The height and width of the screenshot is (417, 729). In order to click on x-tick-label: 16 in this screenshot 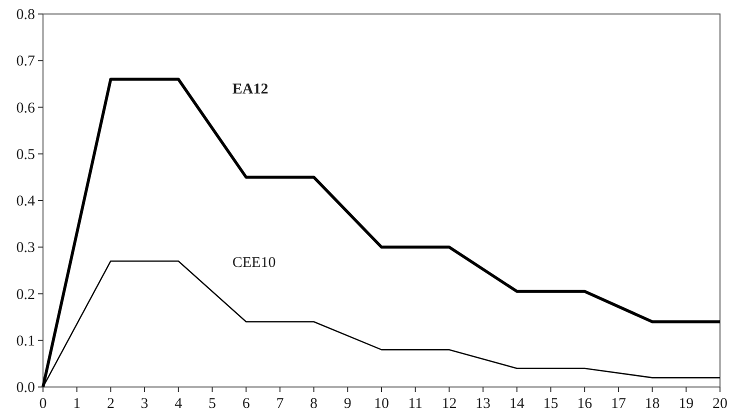, I will do `click(585, 404)`.